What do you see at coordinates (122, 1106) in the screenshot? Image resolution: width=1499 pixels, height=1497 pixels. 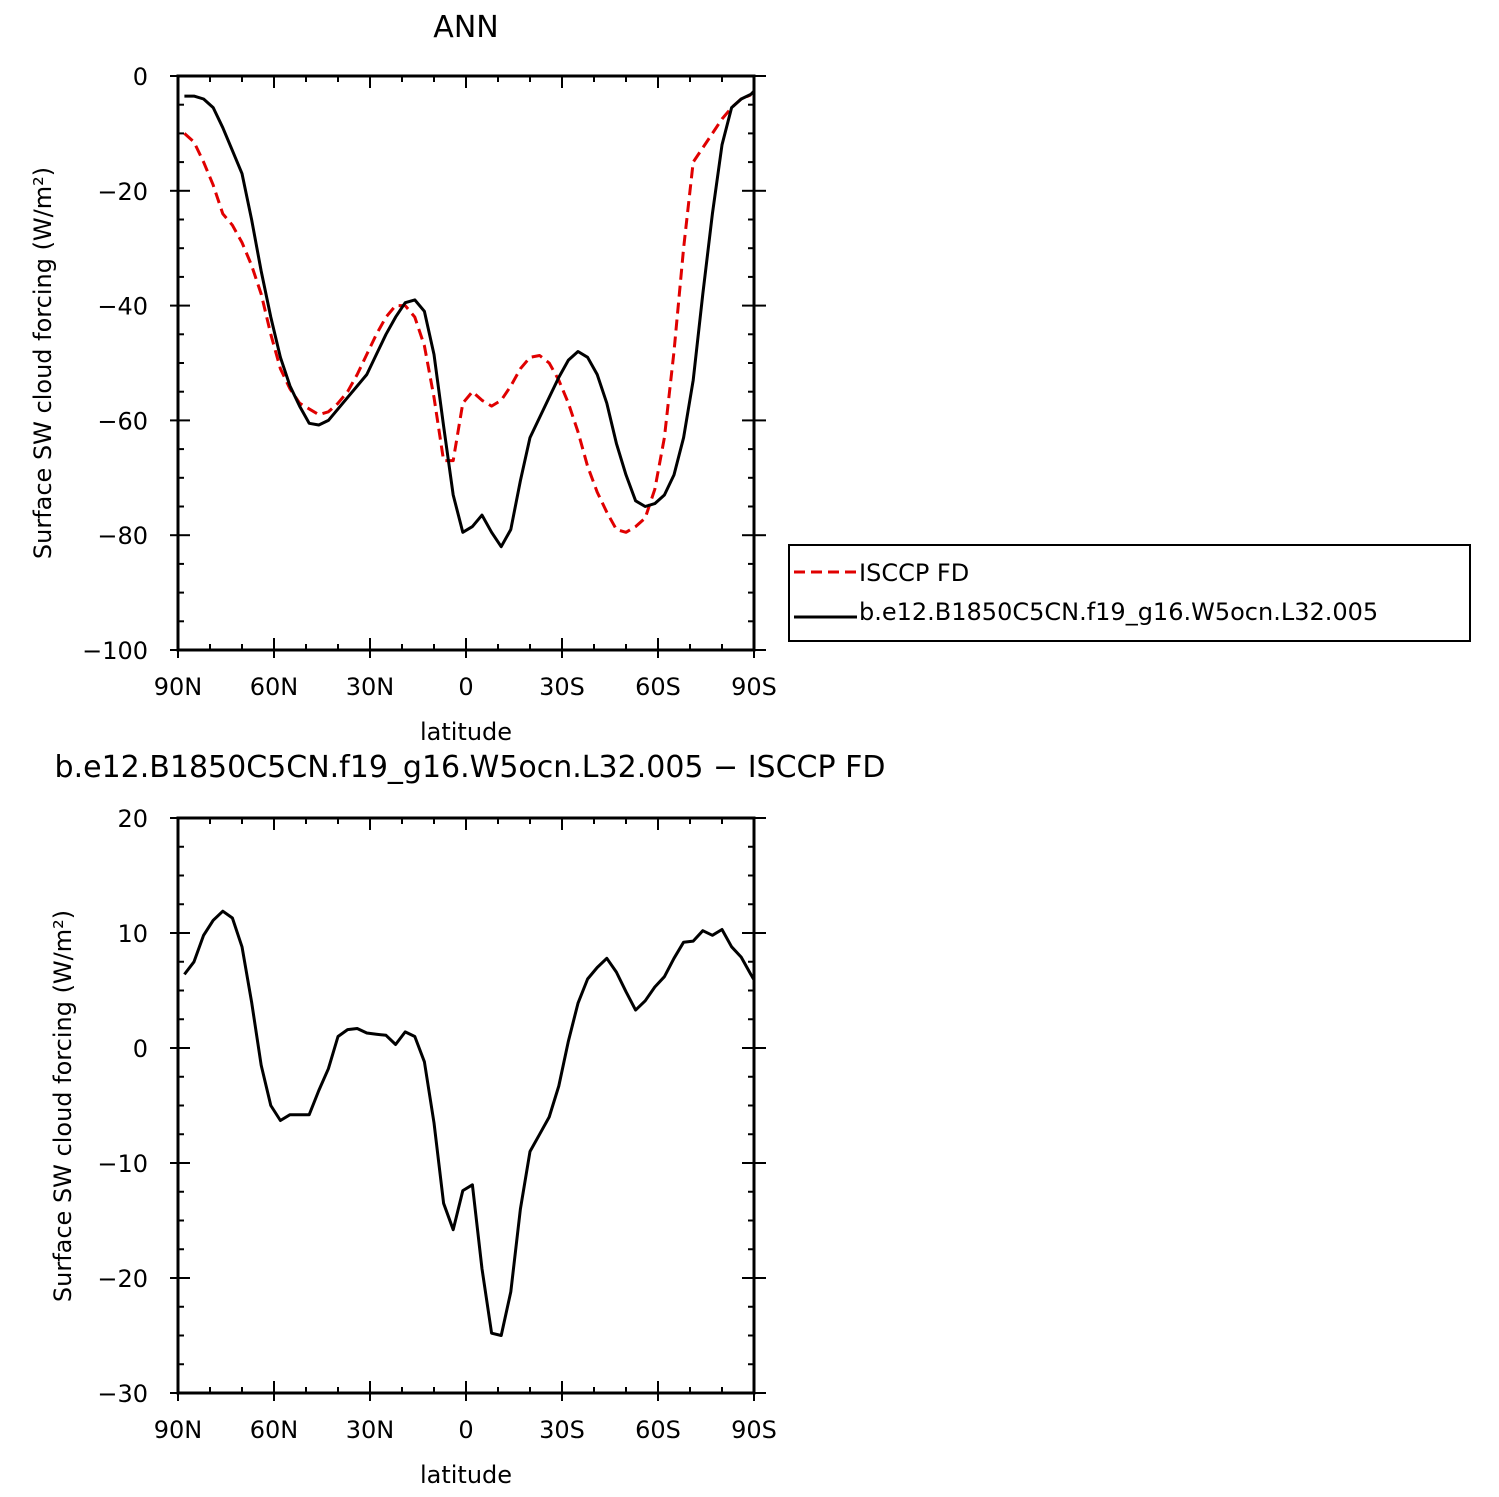 I see `bottom-y-tick-labels: 20 10 0 −10 −20 −30` at bounding box center [122, 1106].